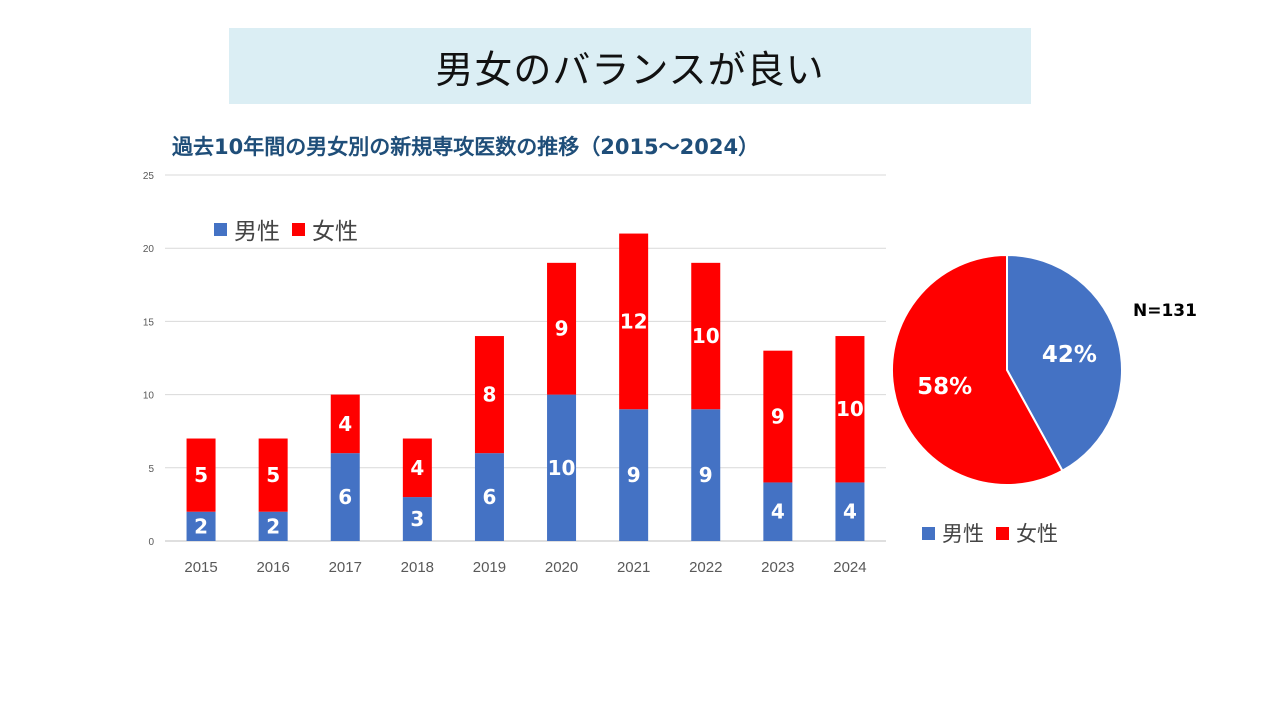  I want to click on pie-legend-item-male: 男性, so click(953, 533).